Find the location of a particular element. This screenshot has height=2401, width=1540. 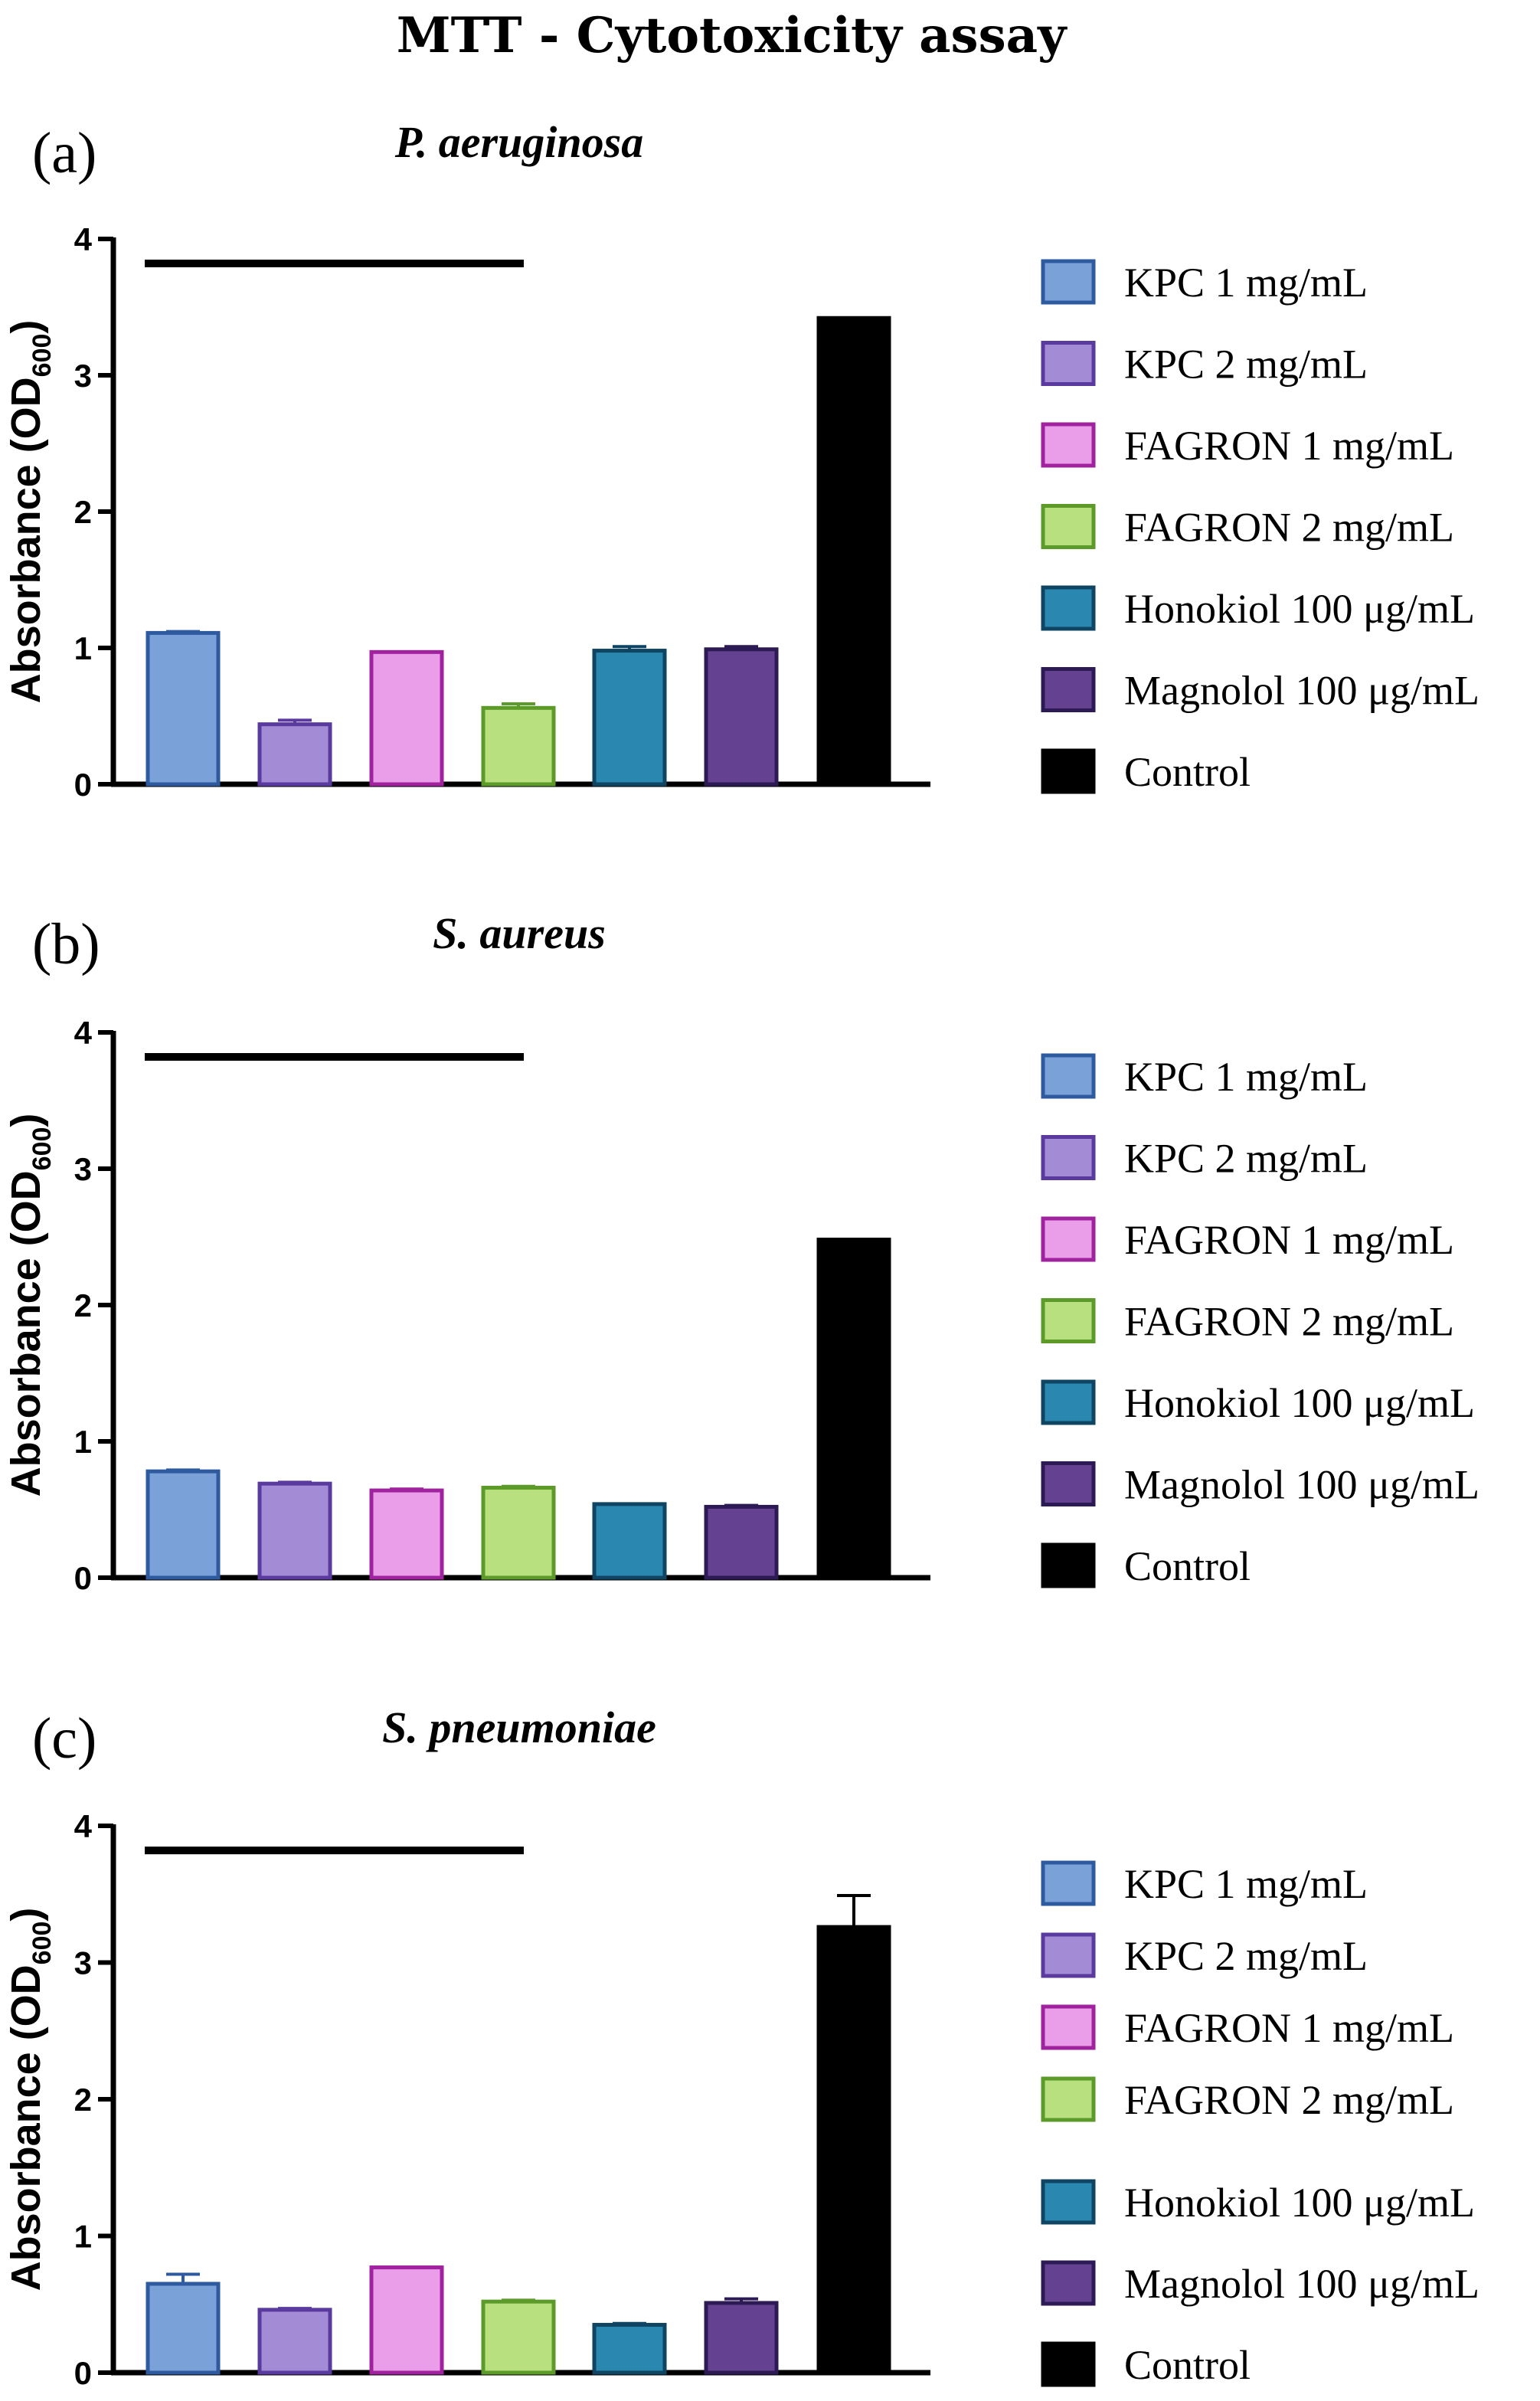

chart-title: P. aeruginosa is located at coordinates (518, 142).